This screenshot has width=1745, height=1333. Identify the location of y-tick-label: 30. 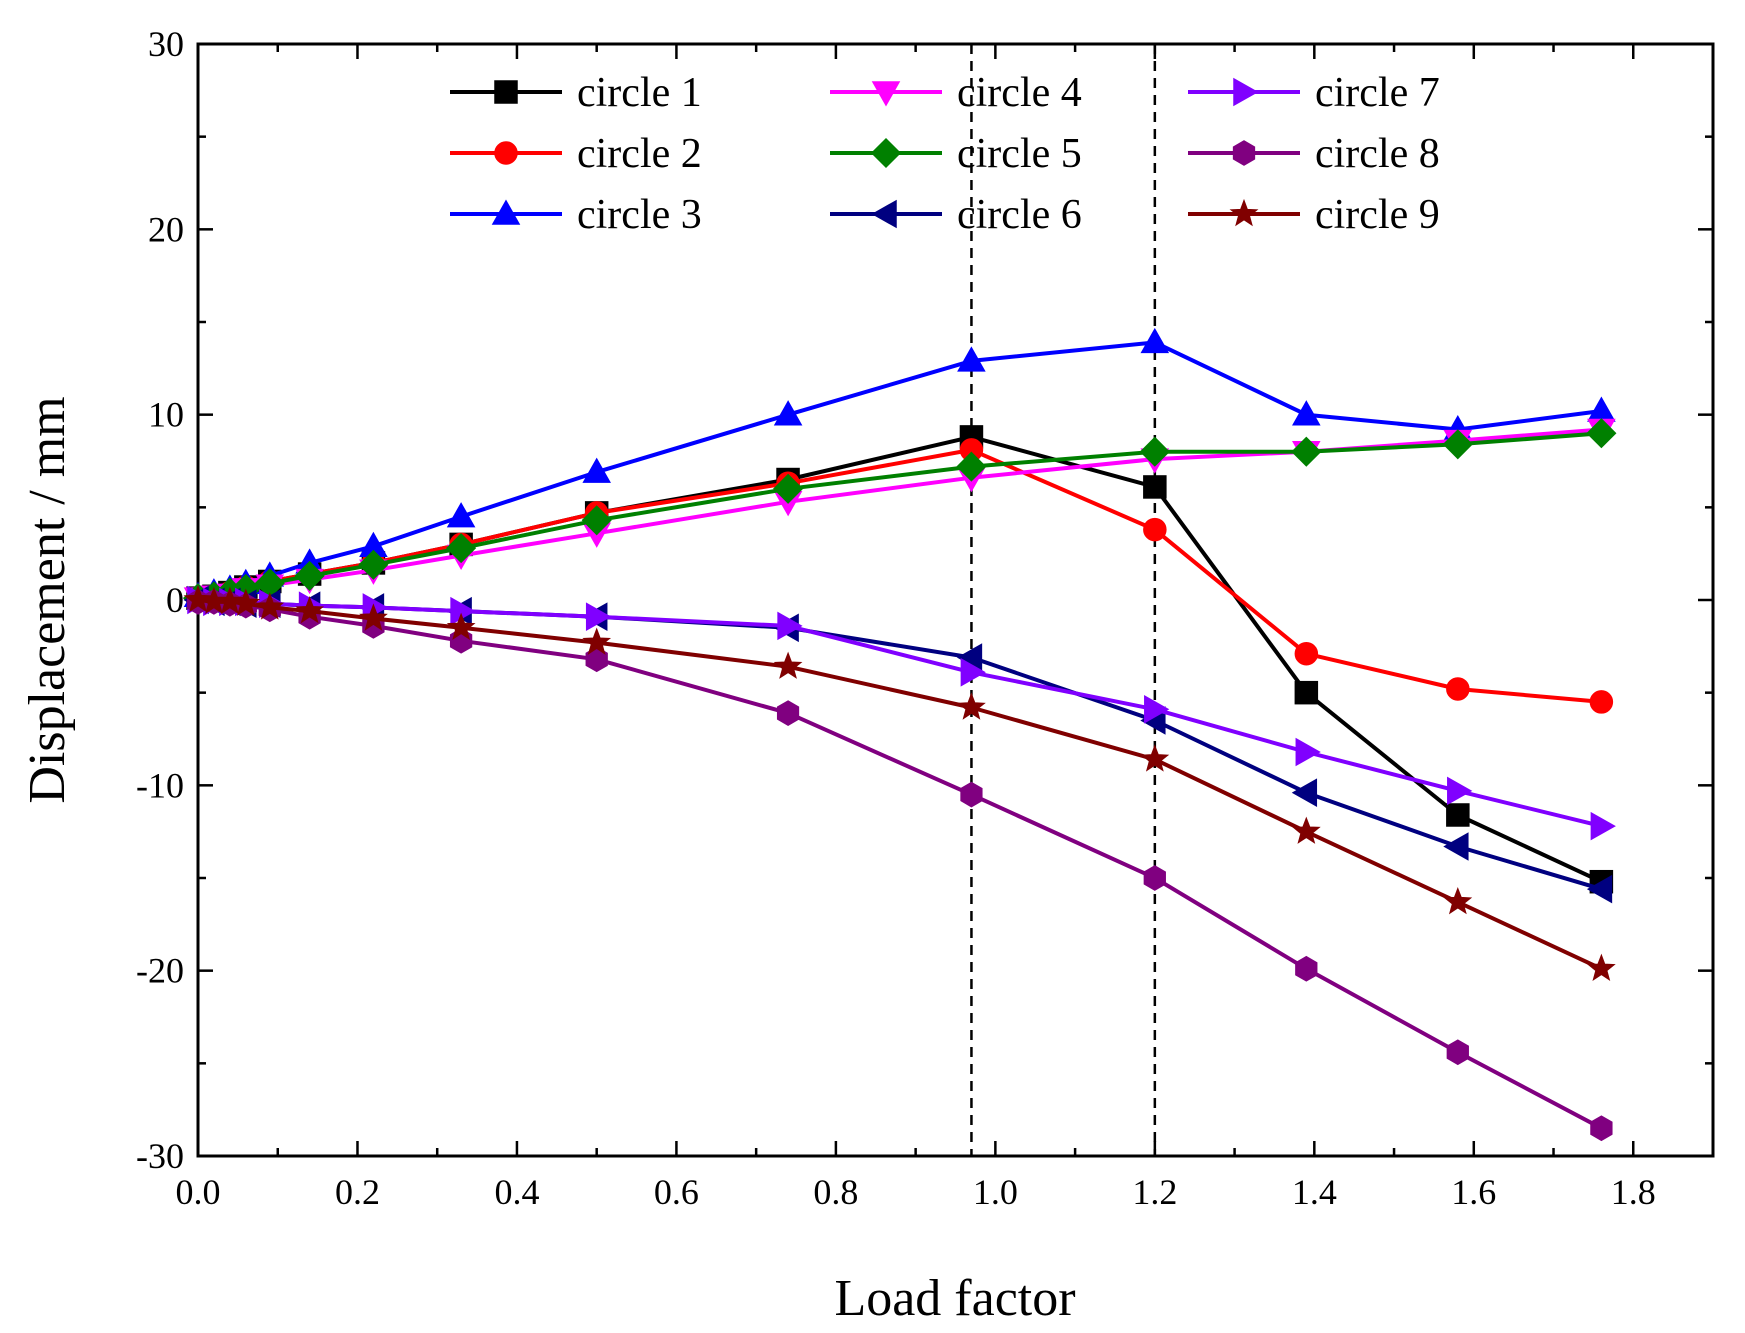
(166, 44).